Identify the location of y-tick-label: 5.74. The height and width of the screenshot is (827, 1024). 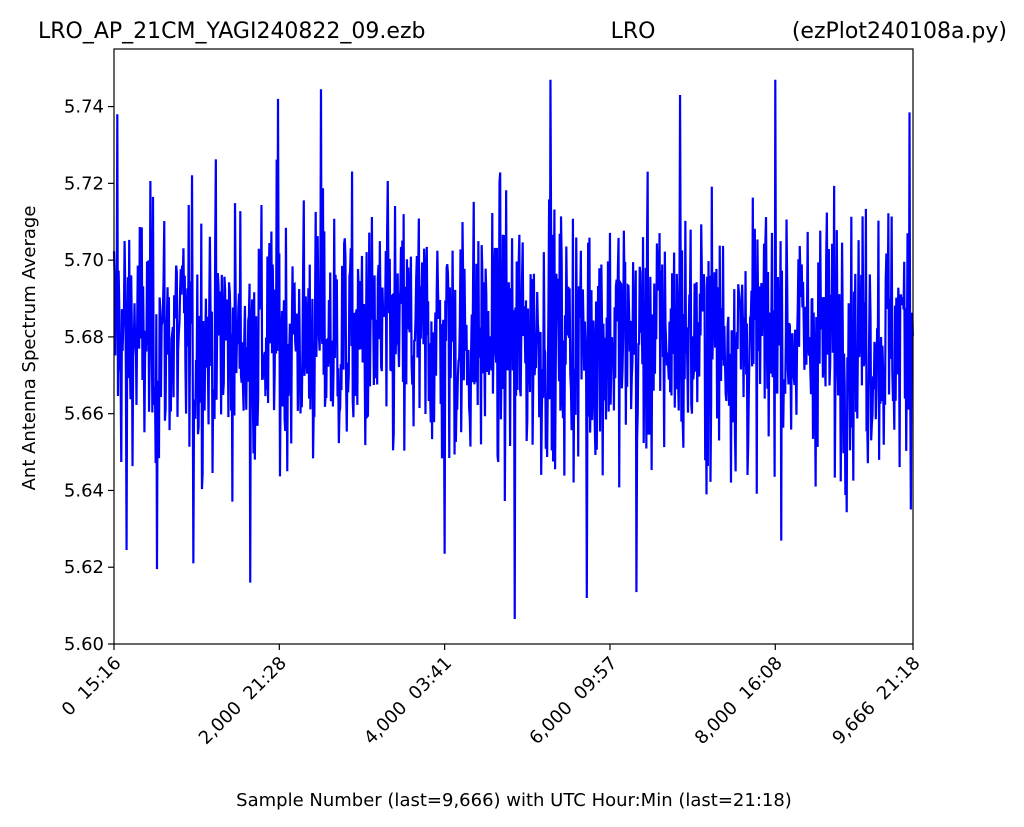
(84, 107).